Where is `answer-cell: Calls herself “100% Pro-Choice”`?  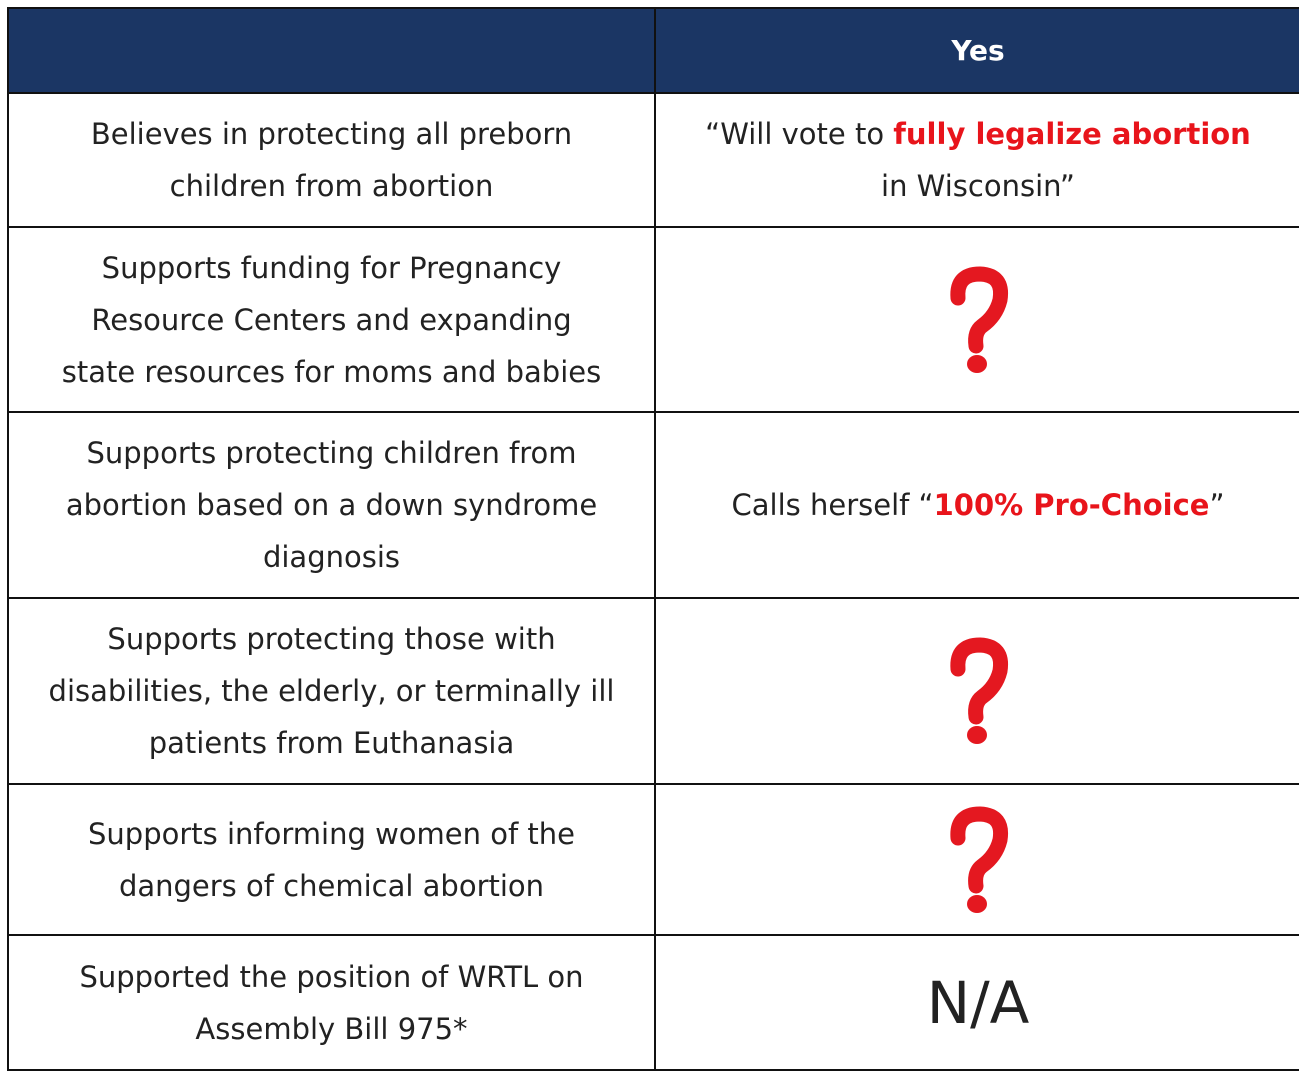
answer-cell: Calls herself “100% Pro-Choice” is located at coordinates (976, 505).